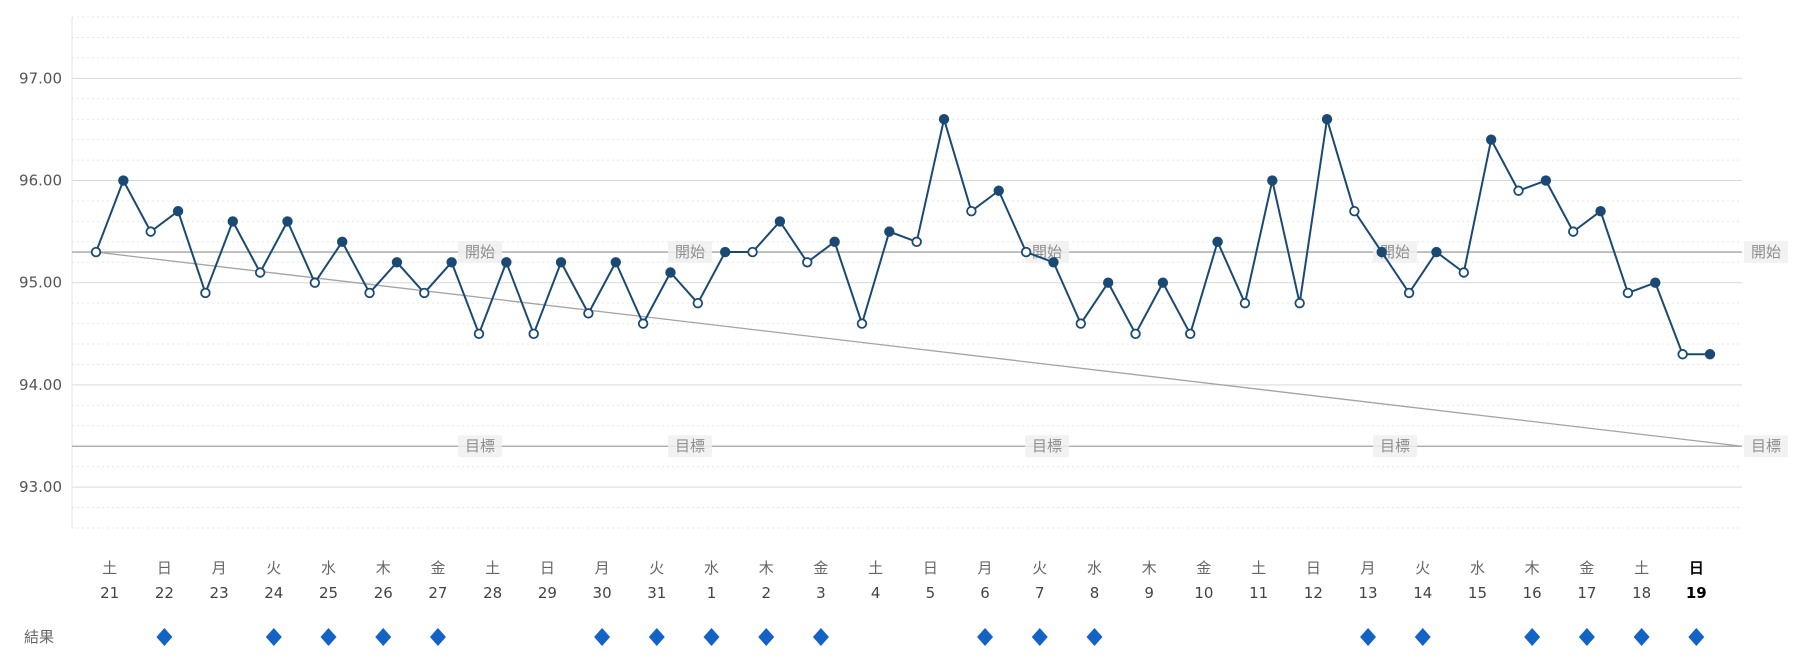  I want to click on date-label: 13, so click(1368, 593).